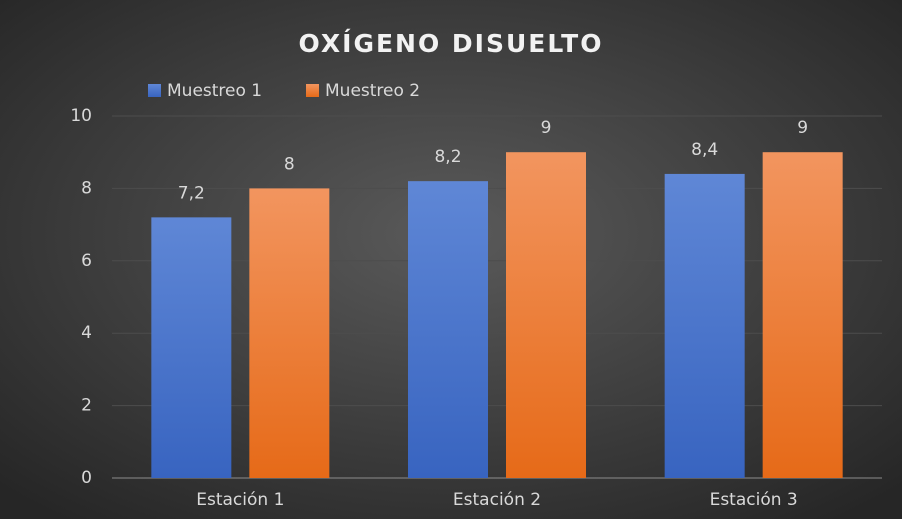 This screenshot has width=902, height=519. I want to click on chart-title: OXÍGENO DISUELTO, so click(451, 43).